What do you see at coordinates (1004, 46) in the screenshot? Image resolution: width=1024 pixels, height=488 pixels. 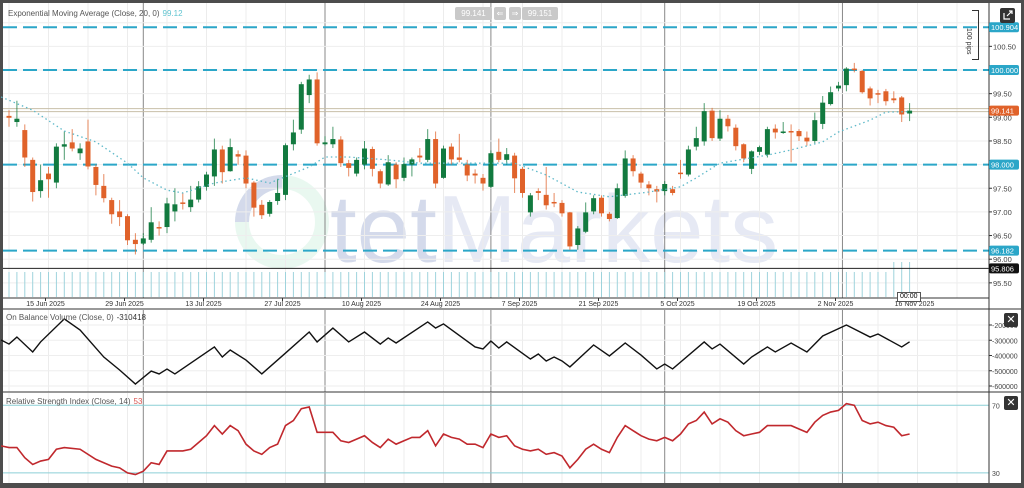 I see `price-tick-label: 100.50` at bounding box center [1004, 46].